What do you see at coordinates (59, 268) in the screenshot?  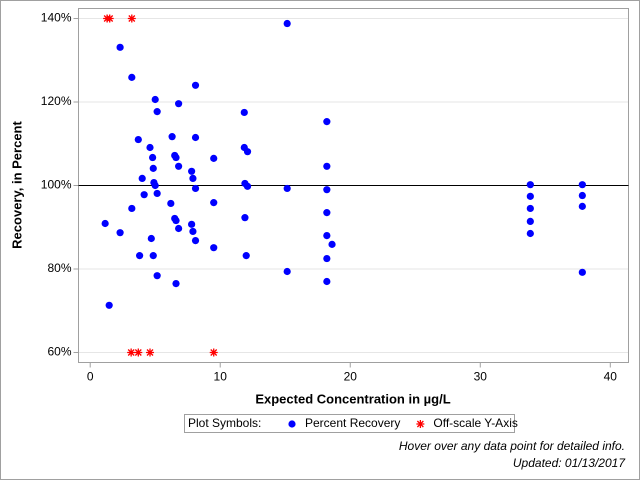 I see `y-tick-label: 80%` at bounding box center [59, 268].